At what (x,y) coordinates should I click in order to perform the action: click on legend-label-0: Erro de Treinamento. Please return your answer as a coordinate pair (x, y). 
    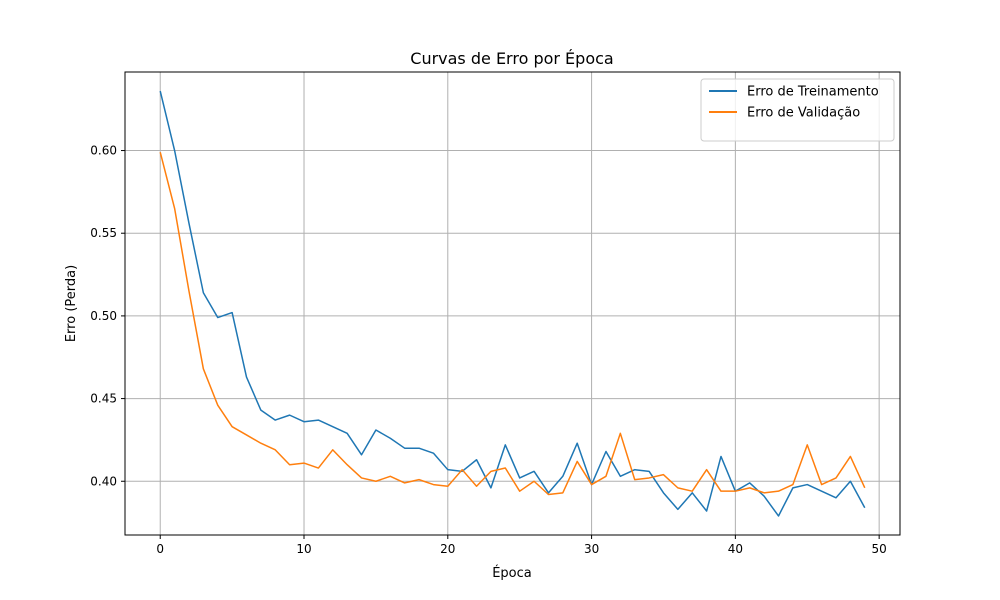
    Looking at the image, I should click on (813, 92).